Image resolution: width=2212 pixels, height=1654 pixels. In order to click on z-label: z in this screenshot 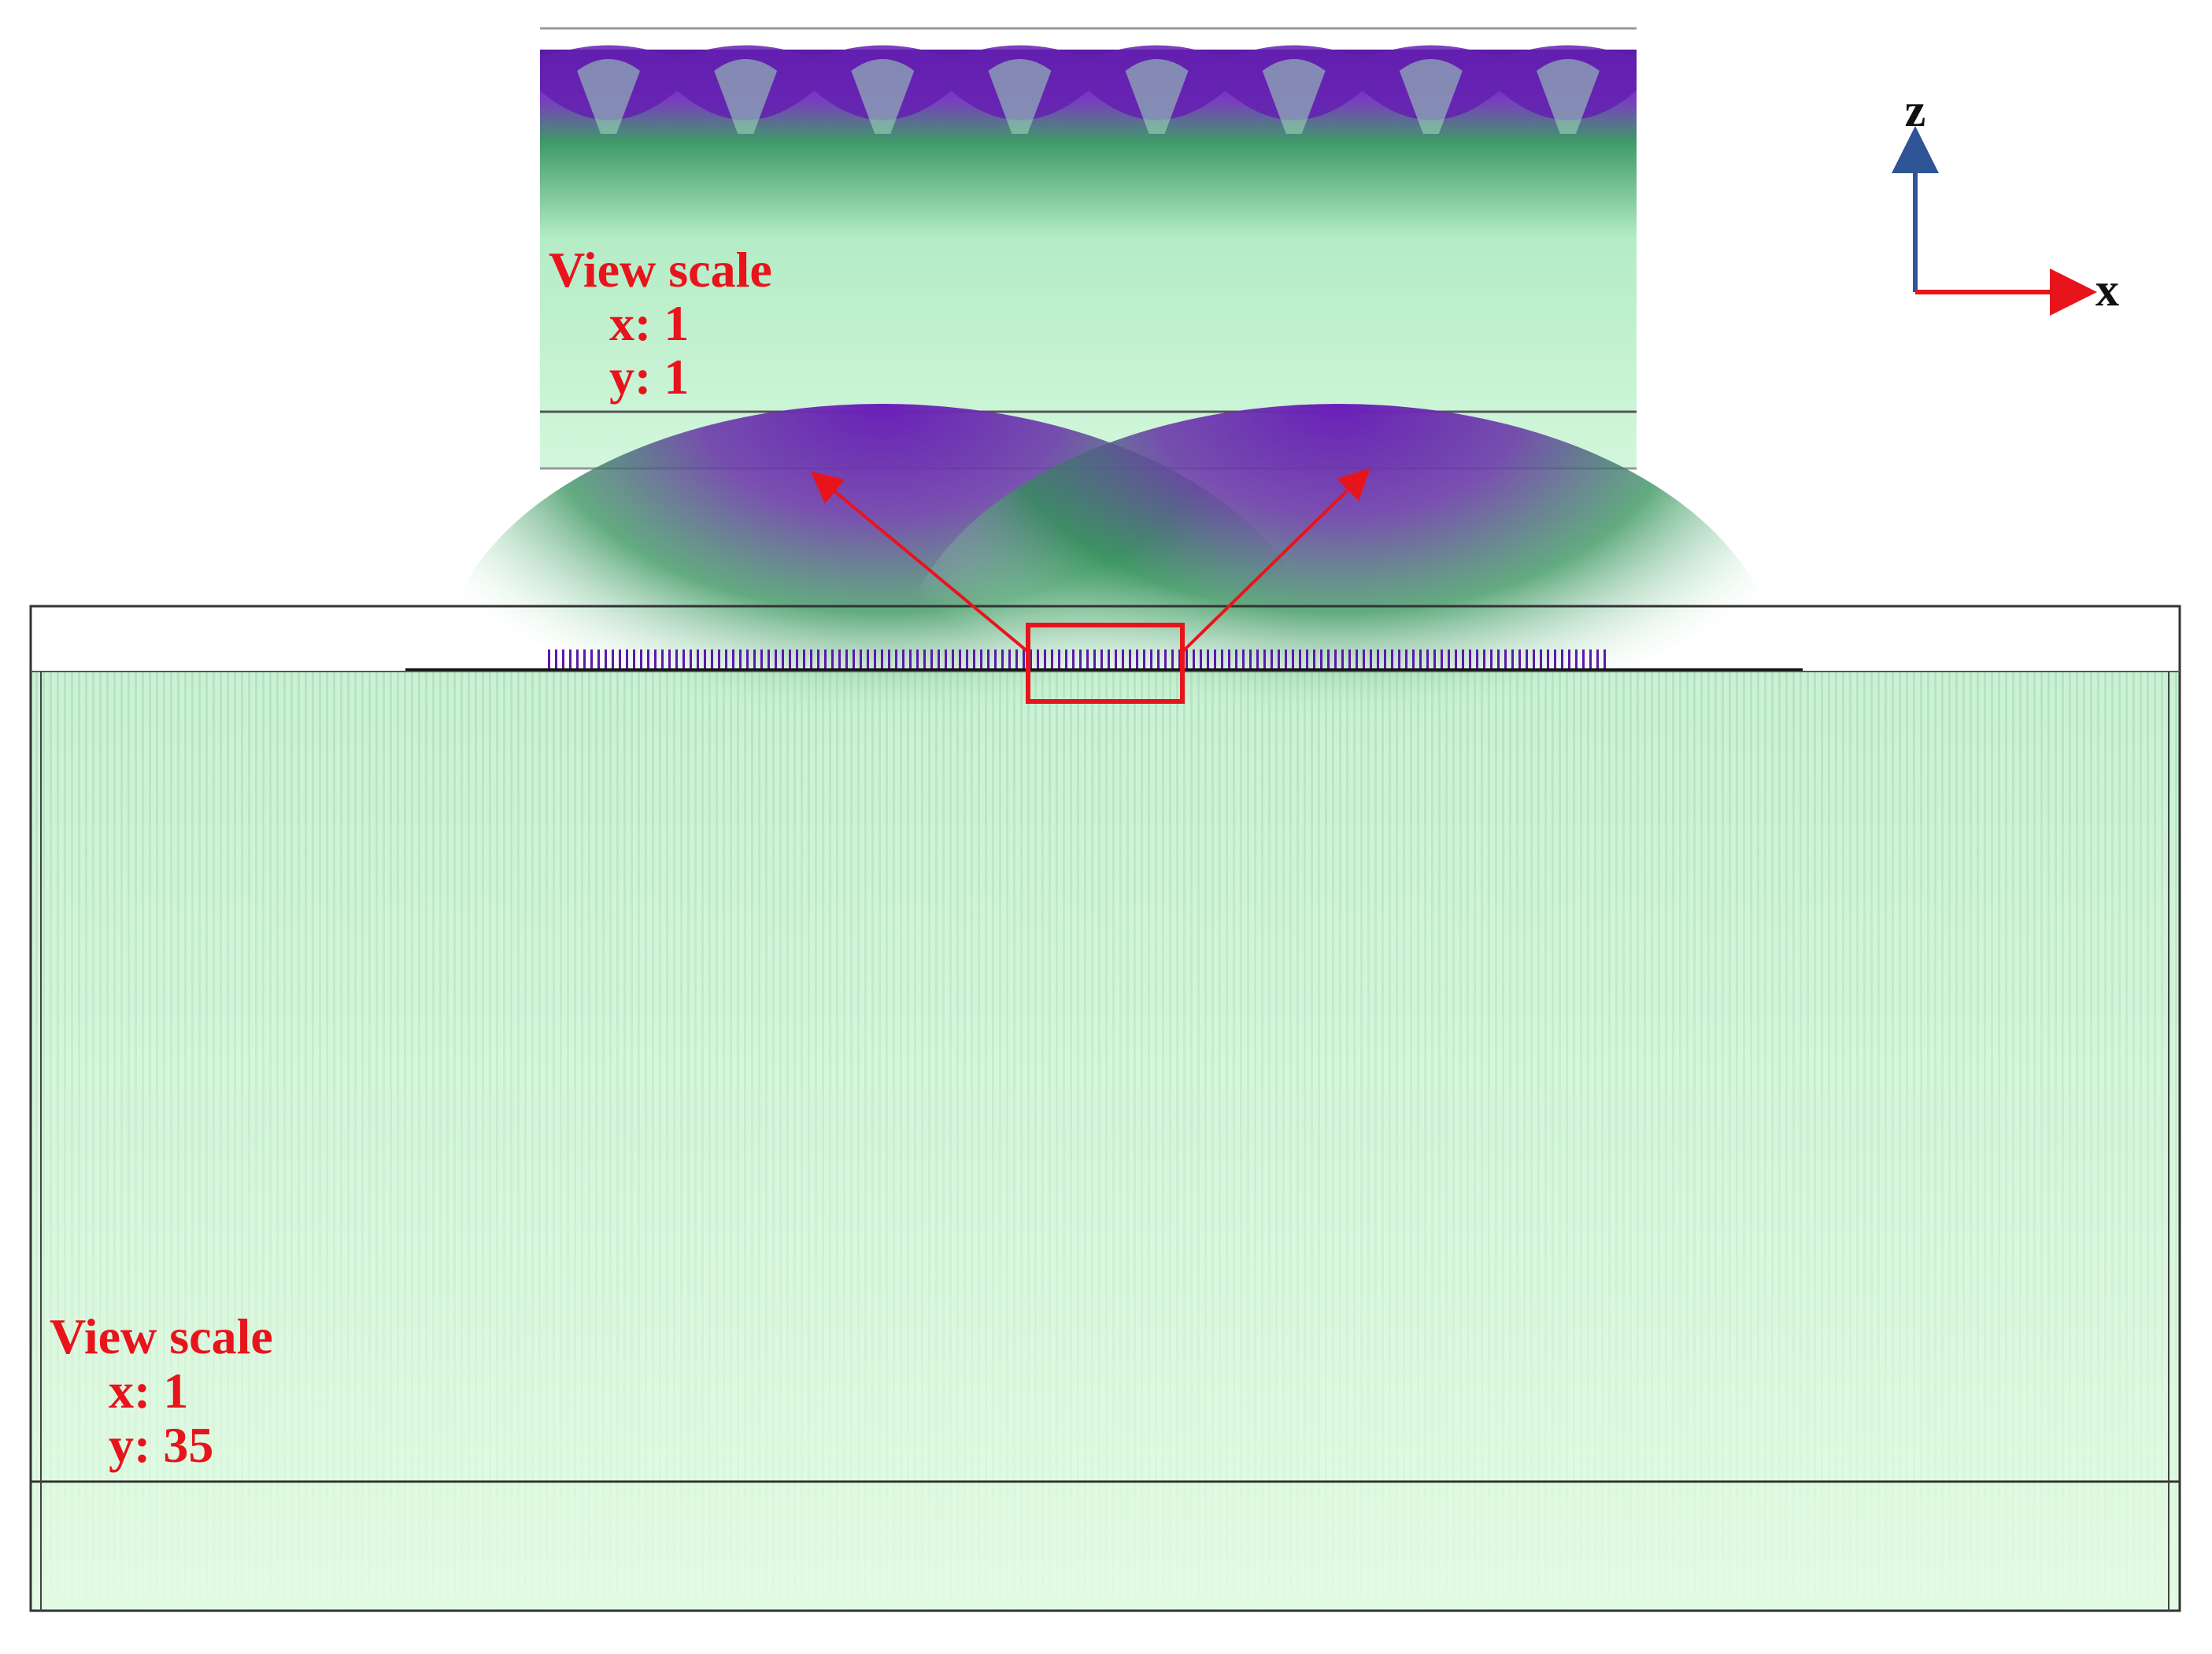, I will do `click(1915, 110)`.